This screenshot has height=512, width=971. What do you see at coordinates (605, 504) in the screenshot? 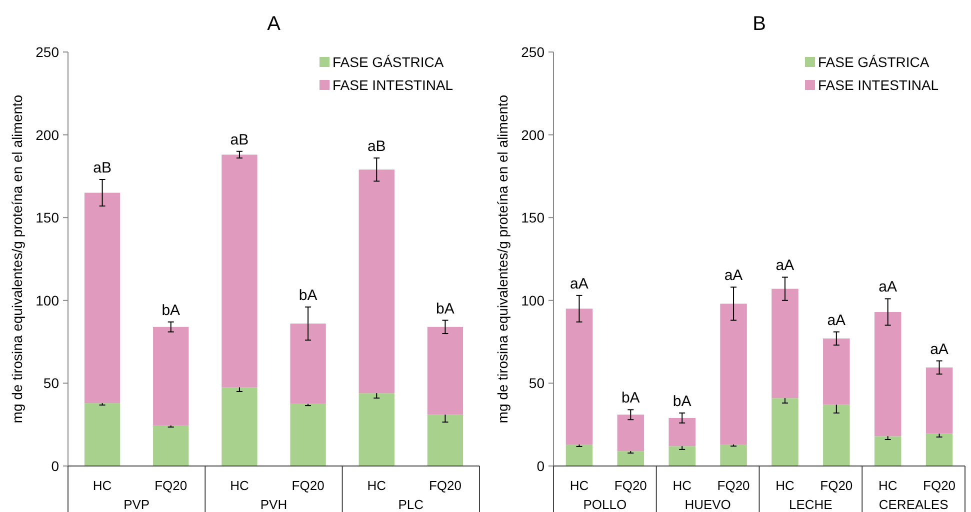
I see `text: POLLO` at bounding box center [605, 504].